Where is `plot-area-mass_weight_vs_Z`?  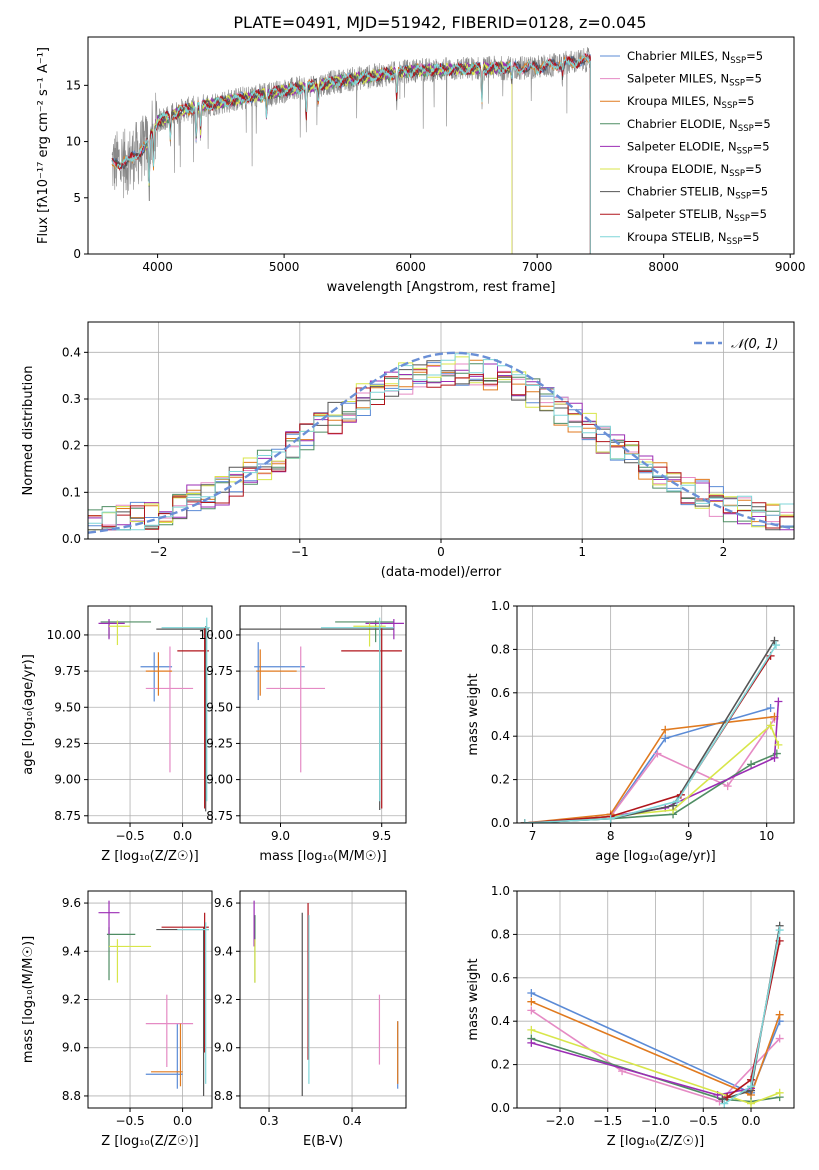 plot-area-mass_weight_vs_Z is located at coordinates (655, 1014).